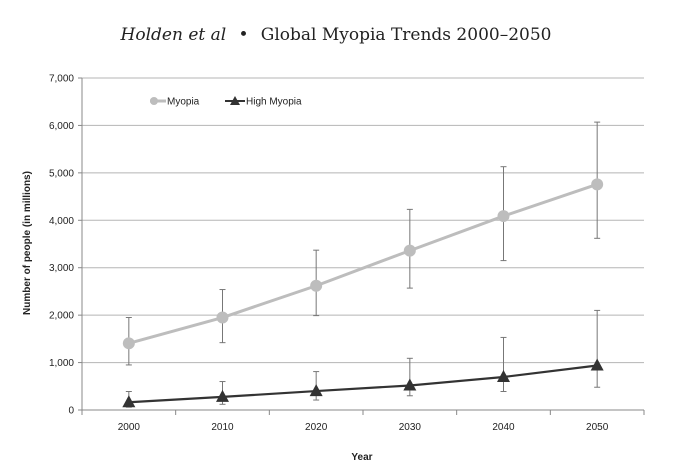 This screenshot has height=466, width=673. Describe the element at coordinates (363, 421) in the screenshot. I see `x-axis-ticks: 2000 2010 2020 2030 2040 2050` at that location.